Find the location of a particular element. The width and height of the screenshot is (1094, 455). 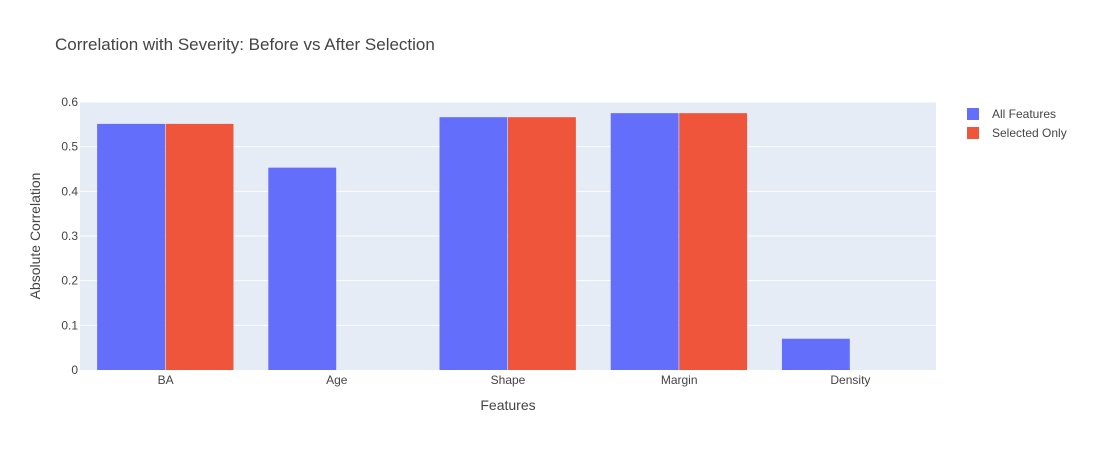

bar-selected-only-shape is located at coordinates (542, 243).